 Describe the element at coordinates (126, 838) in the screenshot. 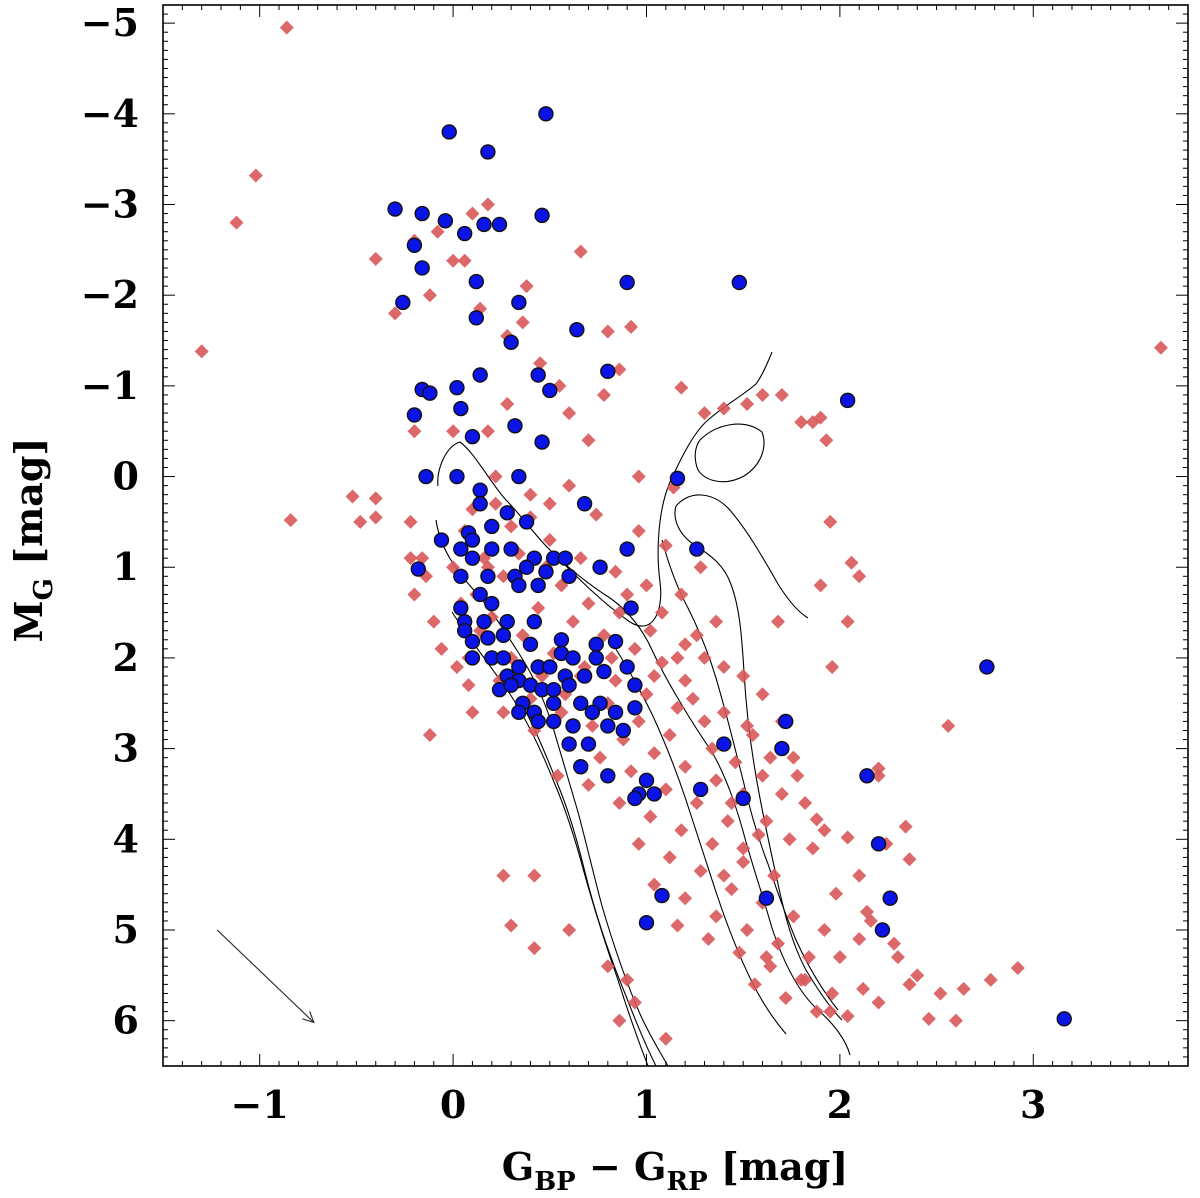

I see `y-tick-label: 4` at that location.